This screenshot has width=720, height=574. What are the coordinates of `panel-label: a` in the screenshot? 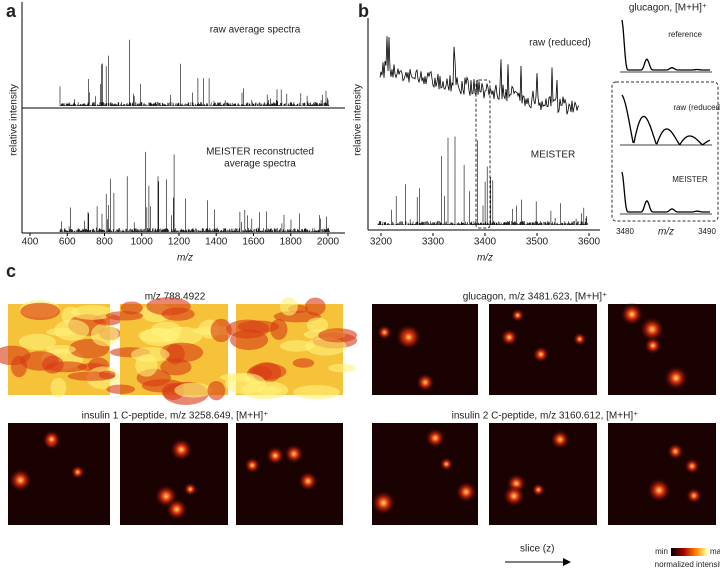 It's located at (11, 11).